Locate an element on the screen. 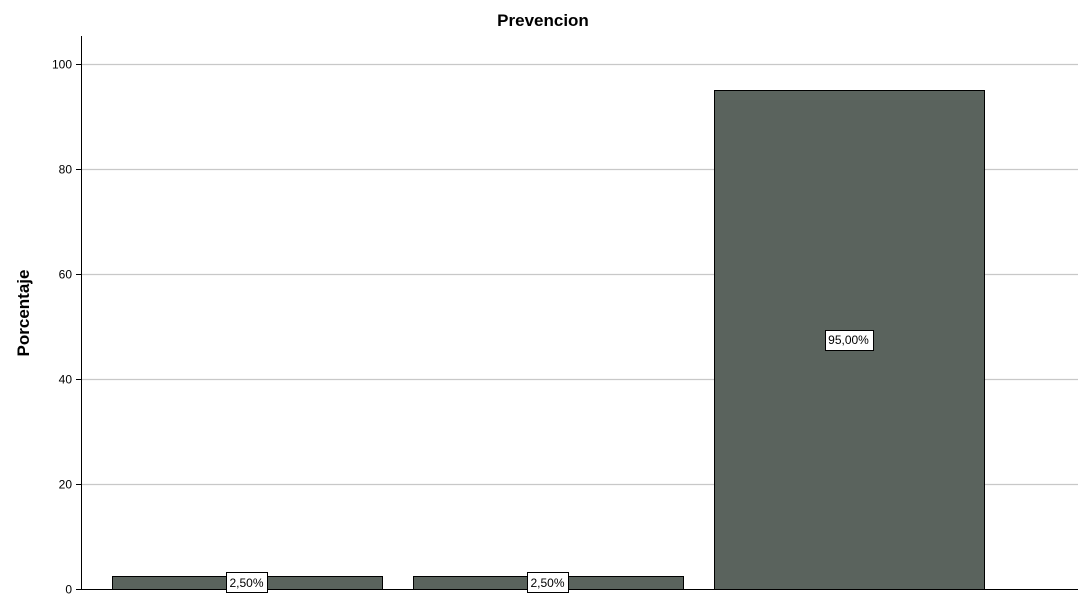 Image resolution: width=1078 pixels, height=594 pixels. data-label: 95,00% is located at coordinates (849, 340).